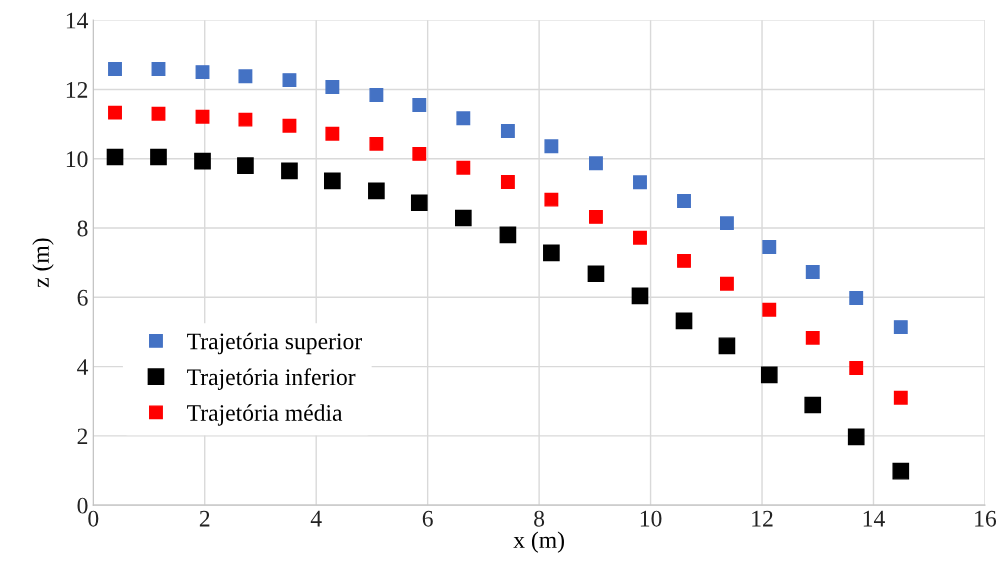 Image resolution: width=1003 pixels, height=576 pixels. Describe the element at coordinates (316, 518) in the screenshot. I see `x-tick-label: 4` at that location.